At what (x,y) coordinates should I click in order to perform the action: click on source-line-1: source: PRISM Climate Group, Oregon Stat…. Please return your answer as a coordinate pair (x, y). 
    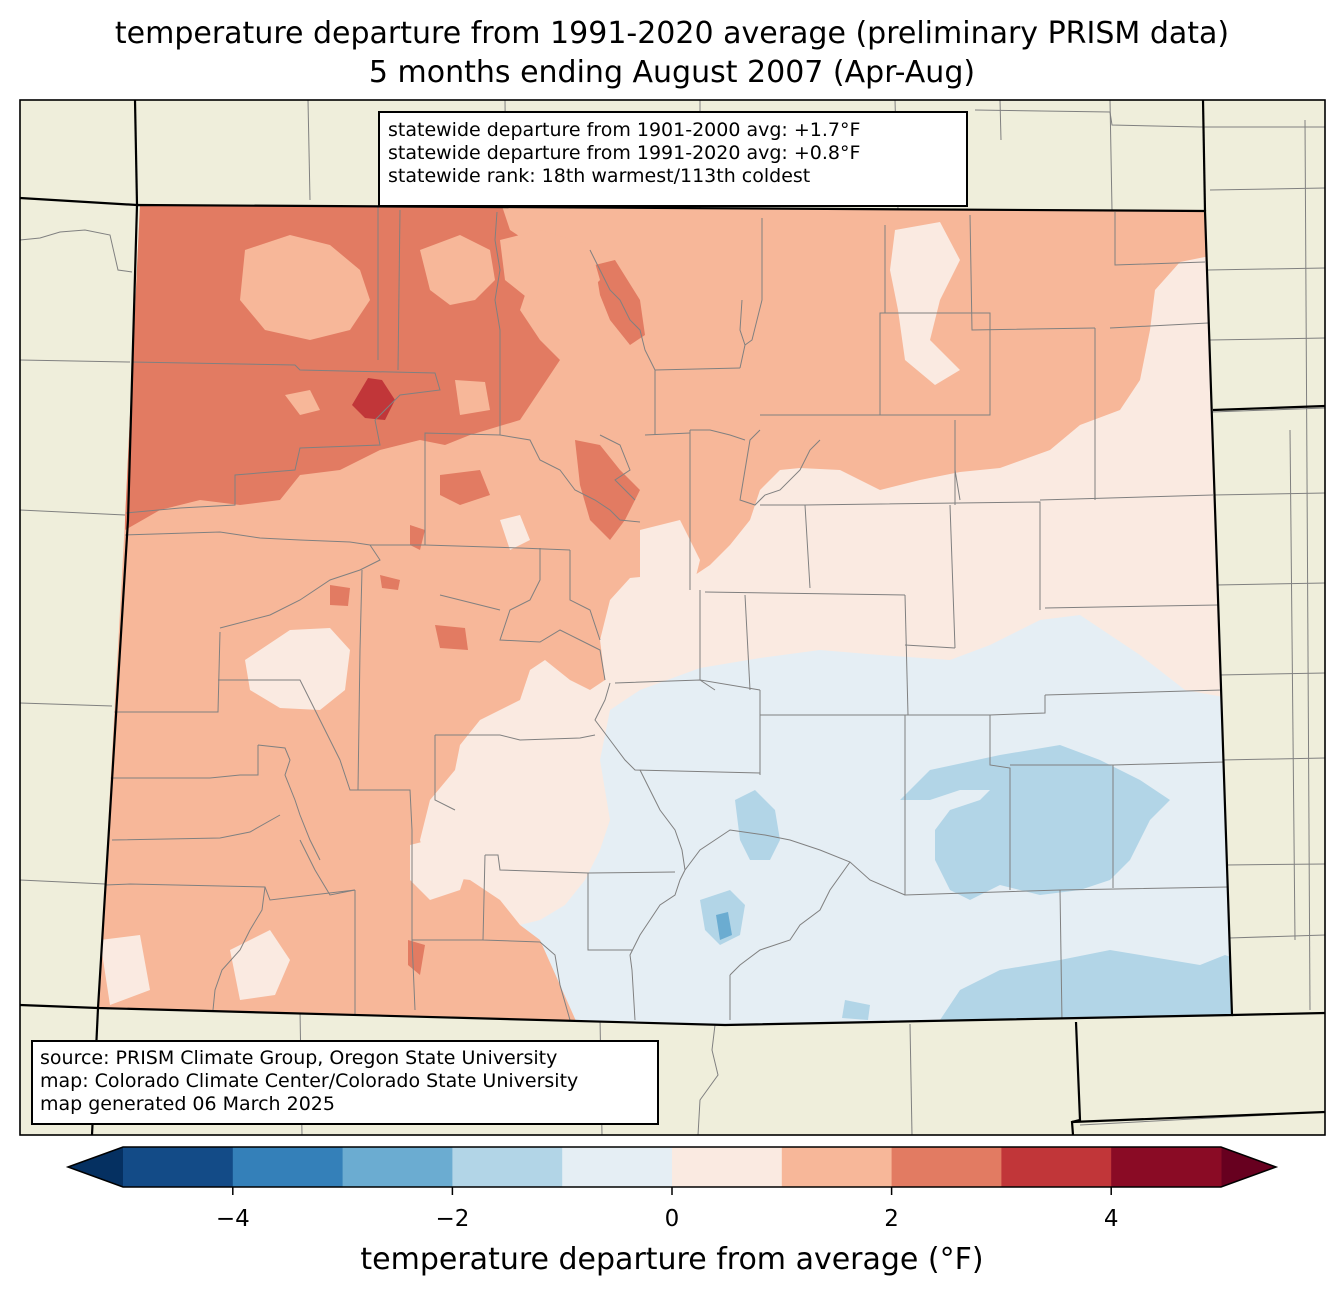
    Looking at the image, I should click on (299, 1058).